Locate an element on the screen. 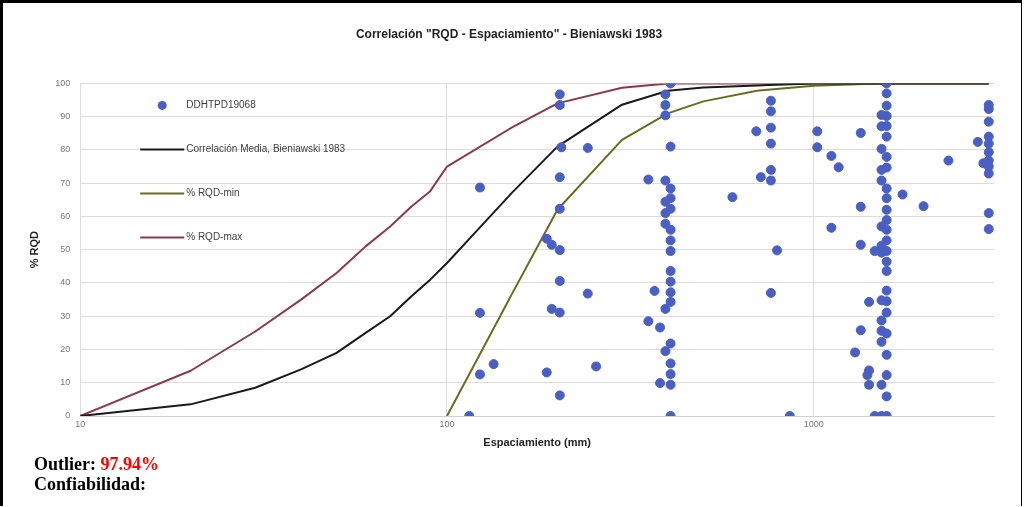  legend-label: DDHTPD19068 is located at coordinates (221, 105).